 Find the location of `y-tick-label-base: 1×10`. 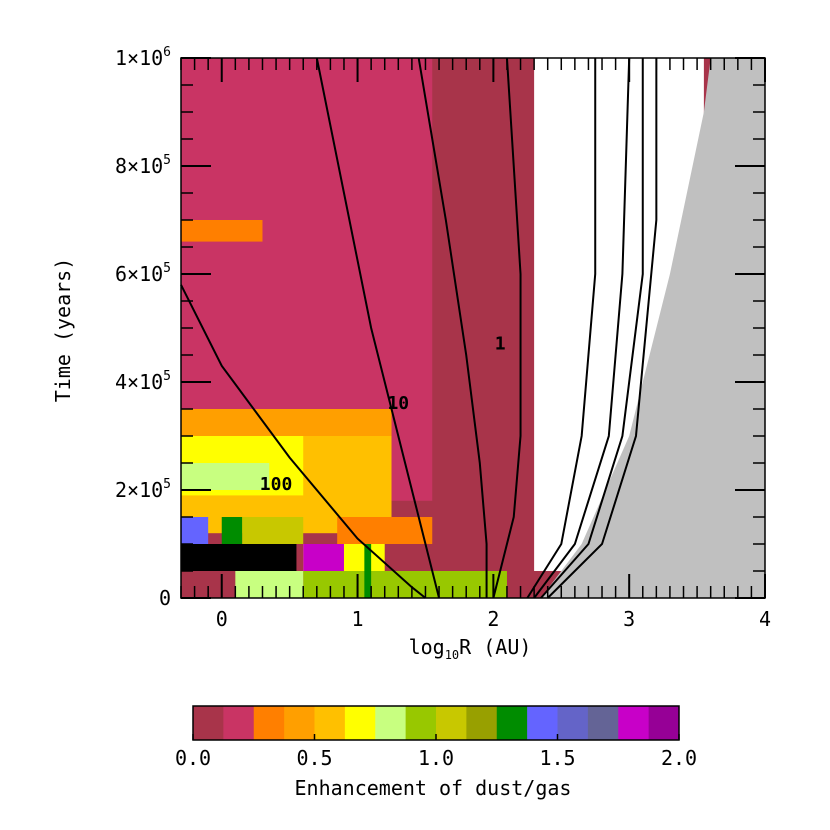

y-tick-label-base: 1×10 is located at coordinates (139, 58).